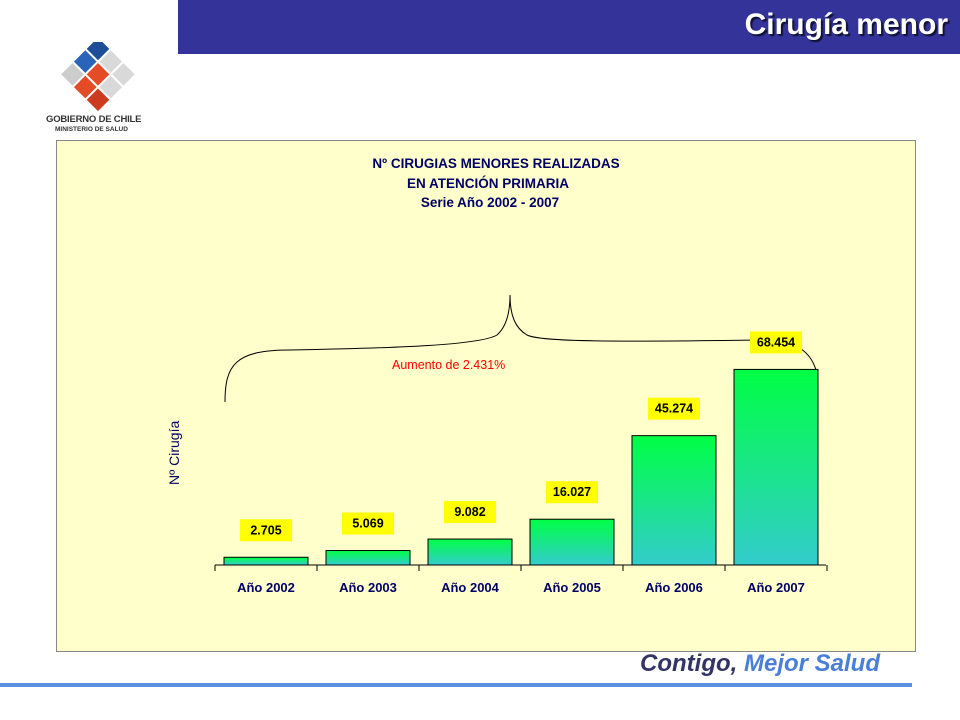  I want to click on data-label: 2.705, so click(265, 530).